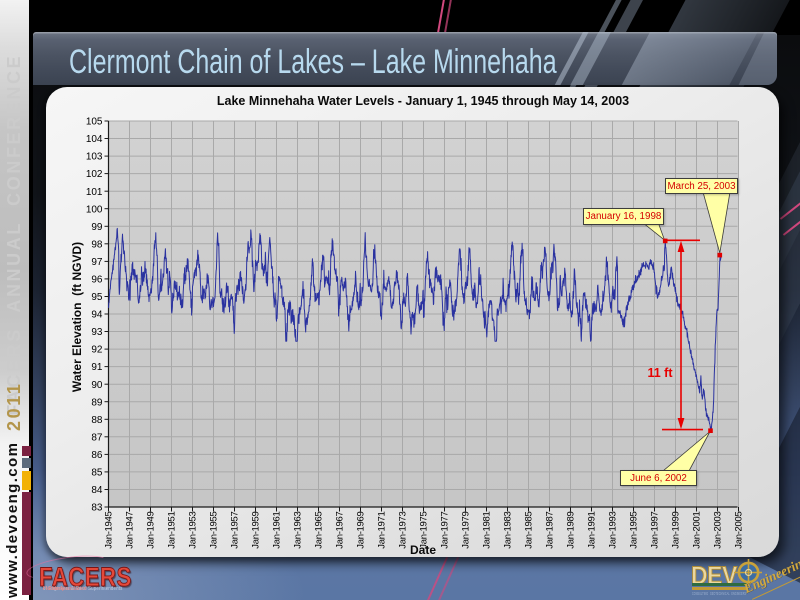 Image resolution: width=800 pixels, height=600 pixels. Describe the element at coordinates (97, 455) in the screenshot. I see `svg-text: 86` at that location.